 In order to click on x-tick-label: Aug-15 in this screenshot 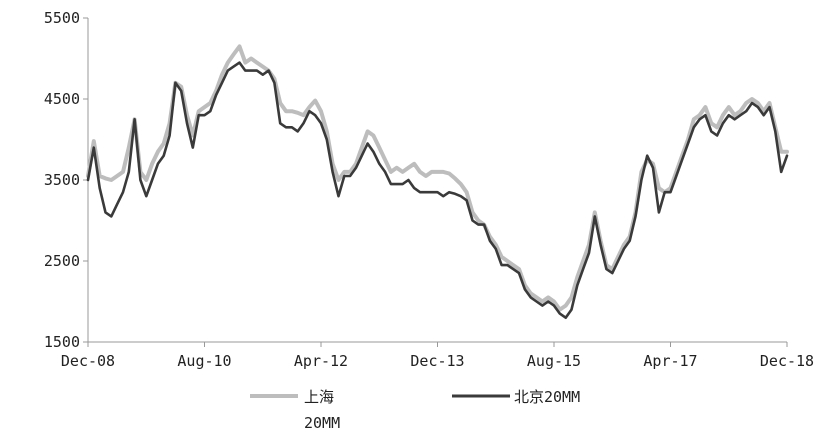, I will do `click(554, 361)`.